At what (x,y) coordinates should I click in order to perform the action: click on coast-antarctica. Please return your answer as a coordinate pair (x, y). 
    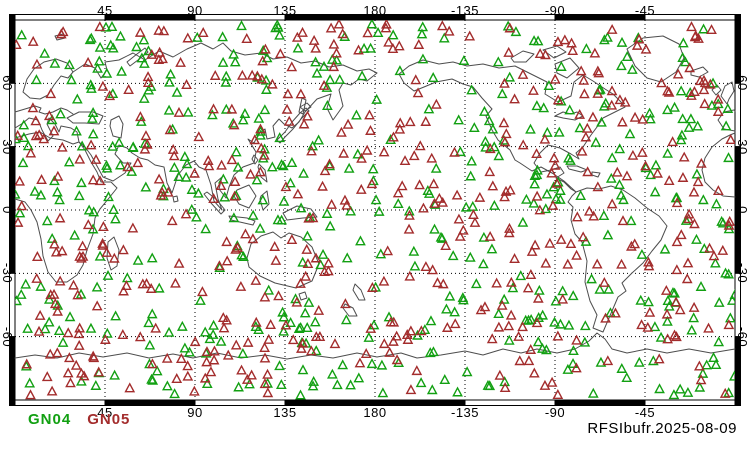
    Looking at the image, I should click on (375, 346).